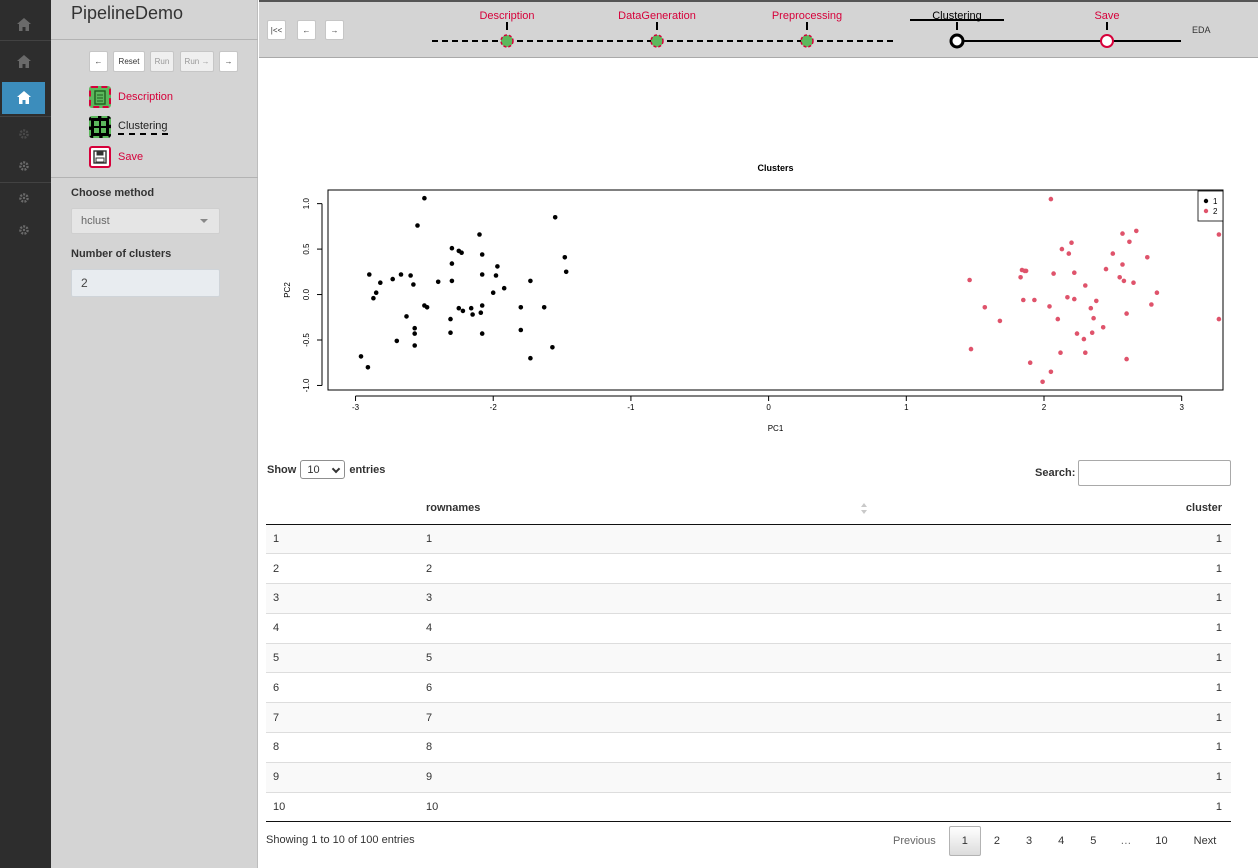  What do you see at coordinates (1029, 841) in the screenshot?
I see `pagination-page: 3` at bounding box center [1029, 841].